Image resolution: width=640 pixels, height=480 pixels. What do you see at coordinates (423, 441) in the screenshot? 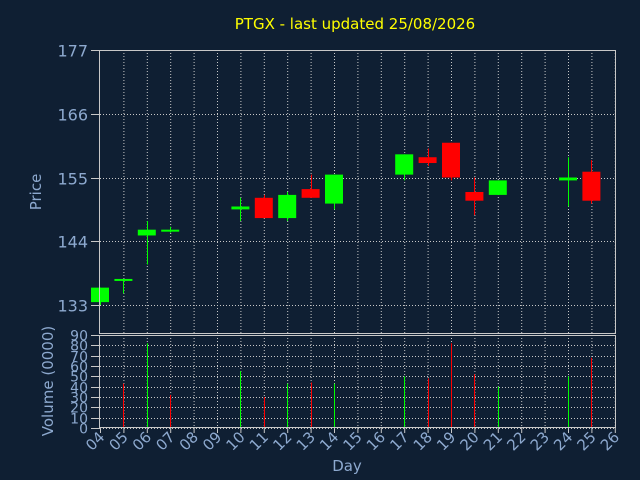
I see `x-tick-label: 18` at bounding box center [423, 441].